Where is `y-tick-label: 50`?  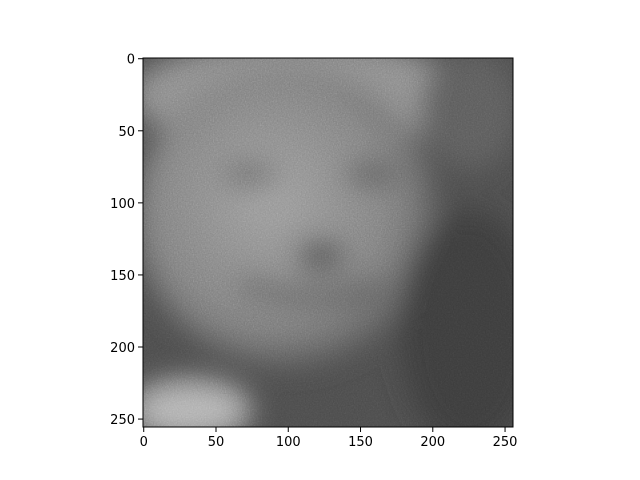 y-tick-label: 50 is located at coordinates (126, 132).